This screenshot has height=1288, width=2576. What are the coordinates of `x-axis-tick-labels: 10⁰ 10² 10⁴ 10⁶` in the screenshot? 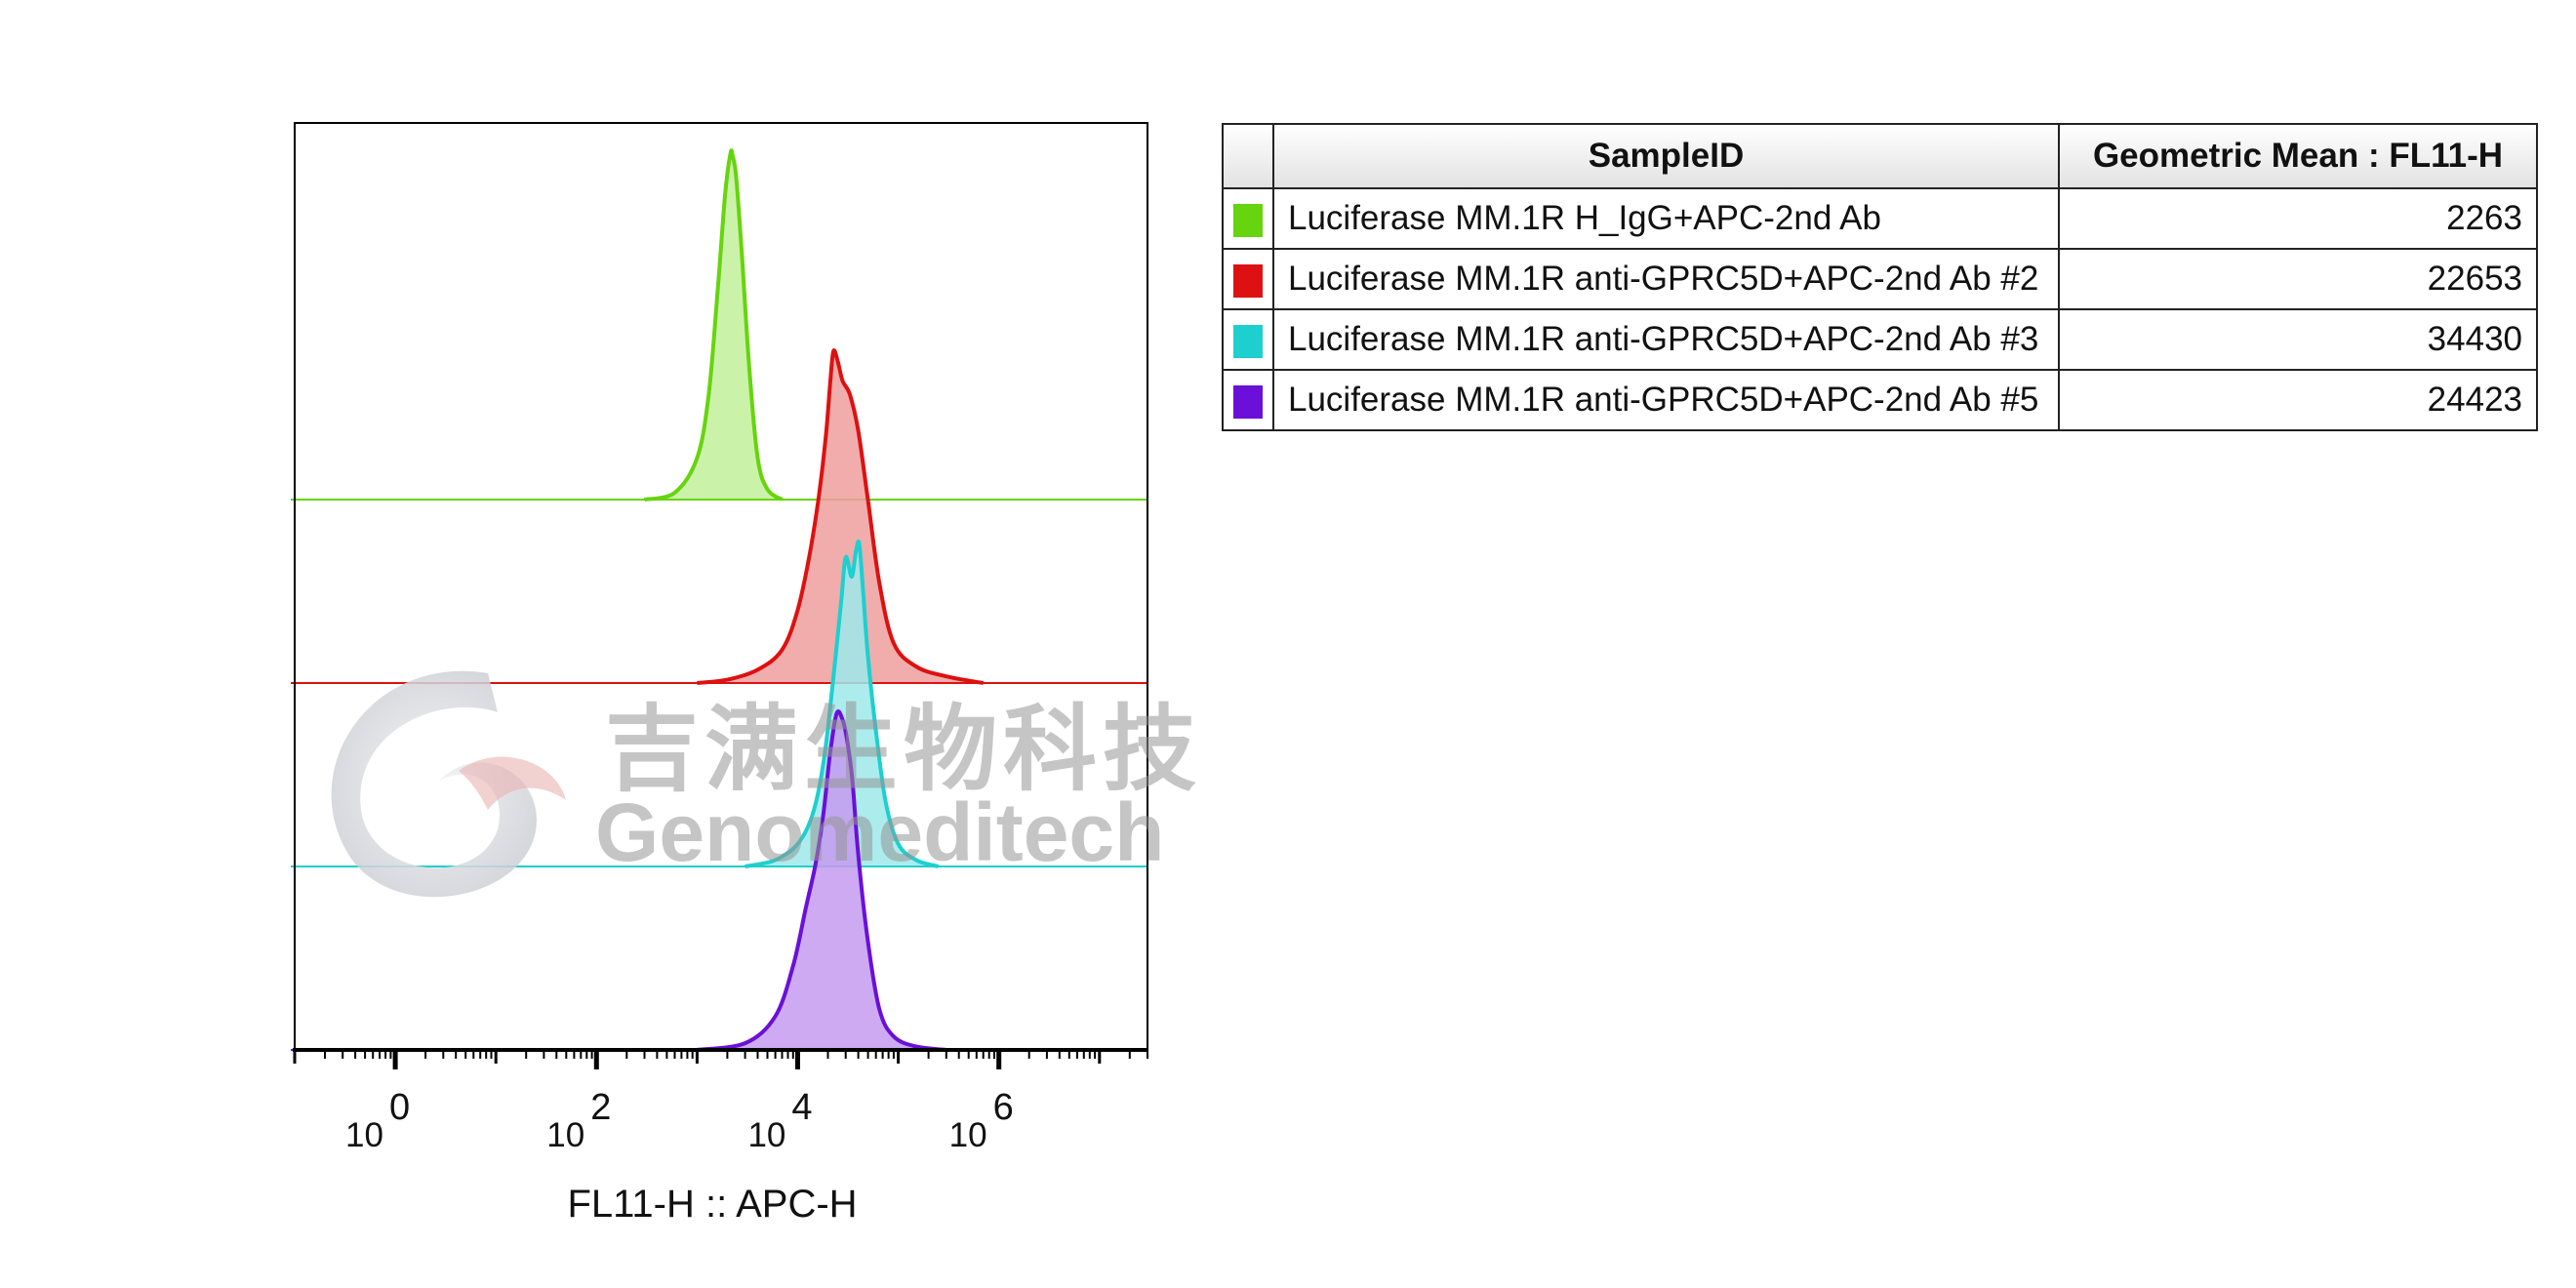 It's located at (679, 1120).